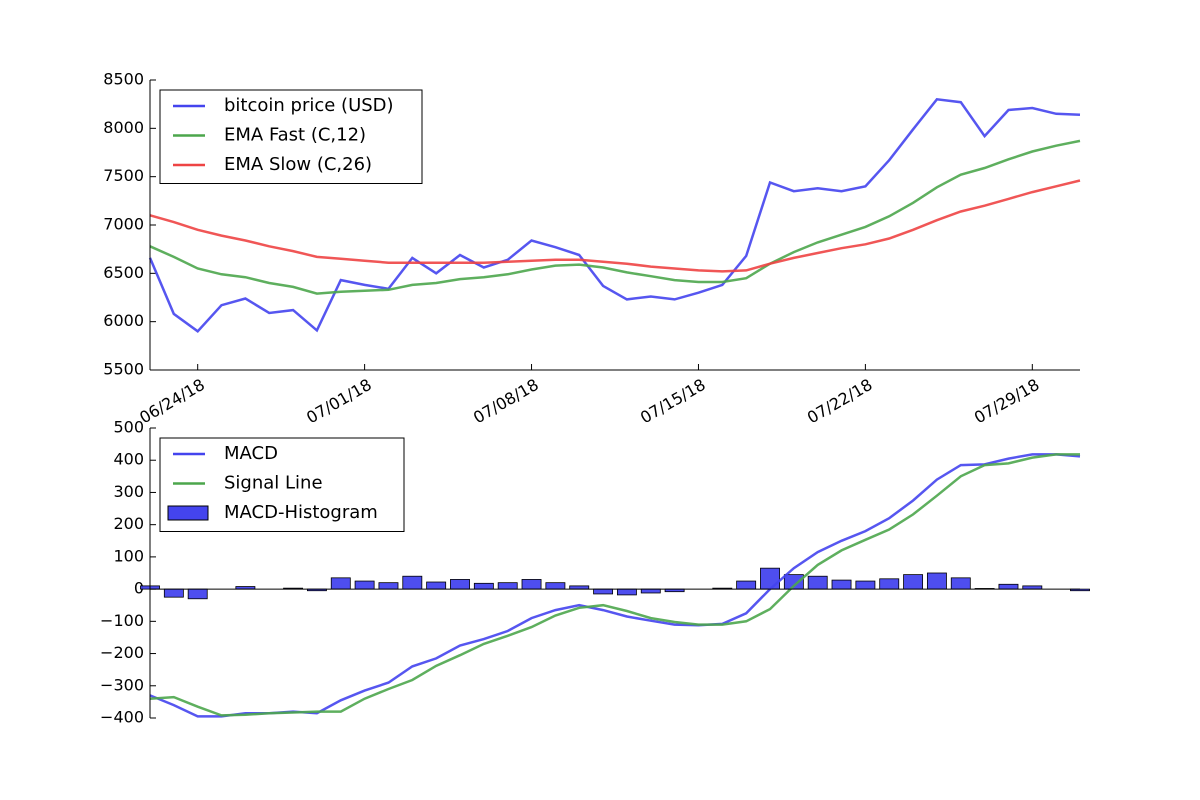  I want to click on y-tick-label: 6000, so click(123, 320).